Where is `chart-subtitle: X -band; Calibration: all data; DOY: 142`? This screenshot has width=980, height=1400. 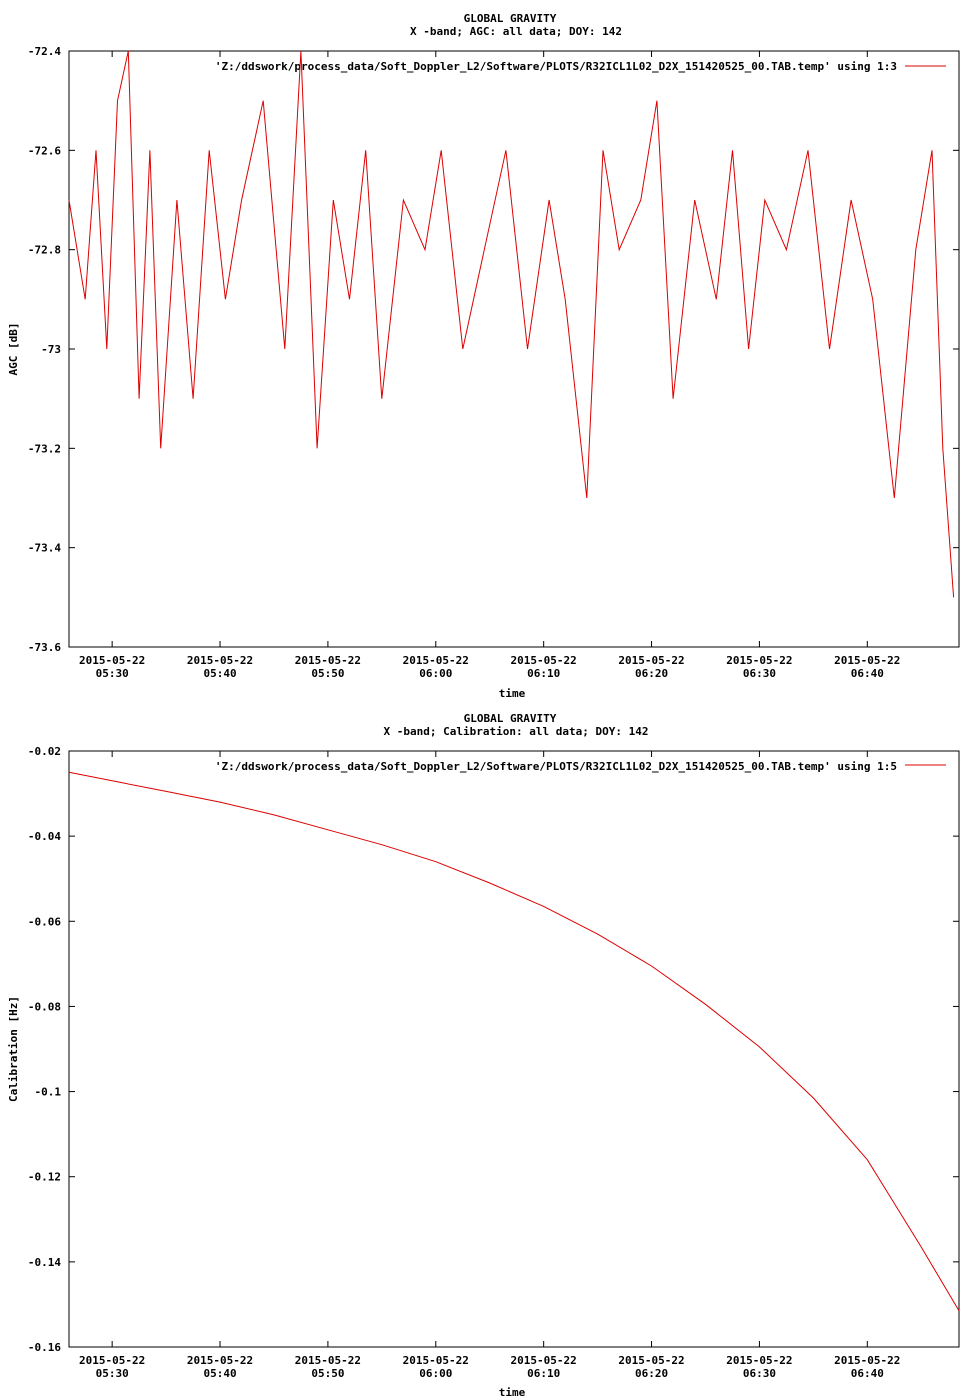
chart-subtitle: X -band; Calibration: all data; DOY: 142 is located at coordinates (516, 731).